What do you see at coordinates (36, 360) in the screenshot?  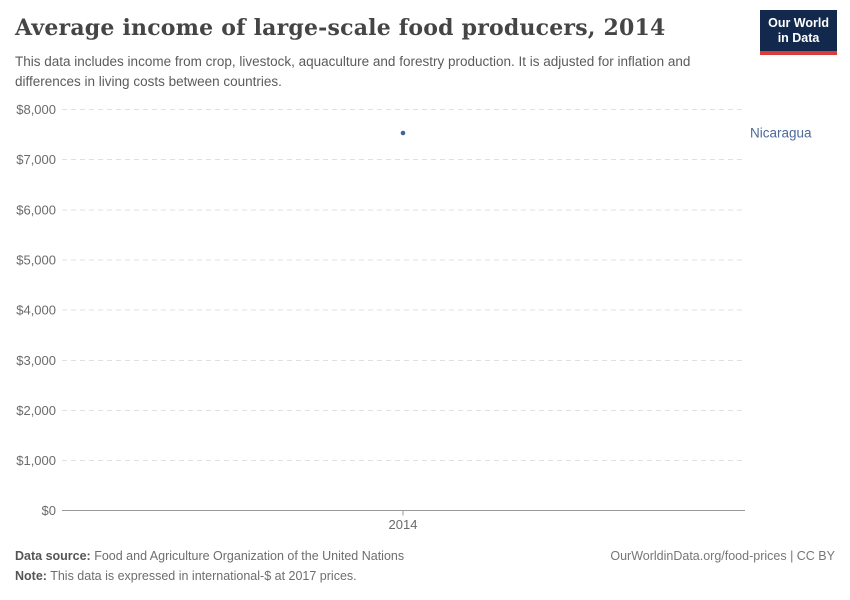 I see `ytick-3000: $3,000` at bounding box center [36, 360].